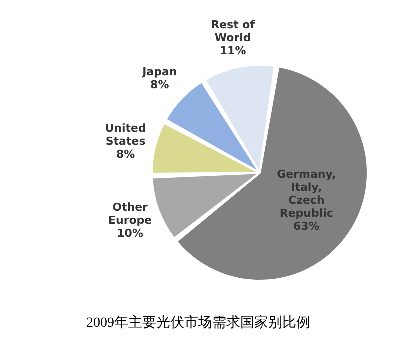 This screenshot has height=340, width=397. What do you see at coordinates (306, 194) in the screenshot?
I see `slice-label: Germany, Italy, Czech Republic` at bounding box center [306, 194].